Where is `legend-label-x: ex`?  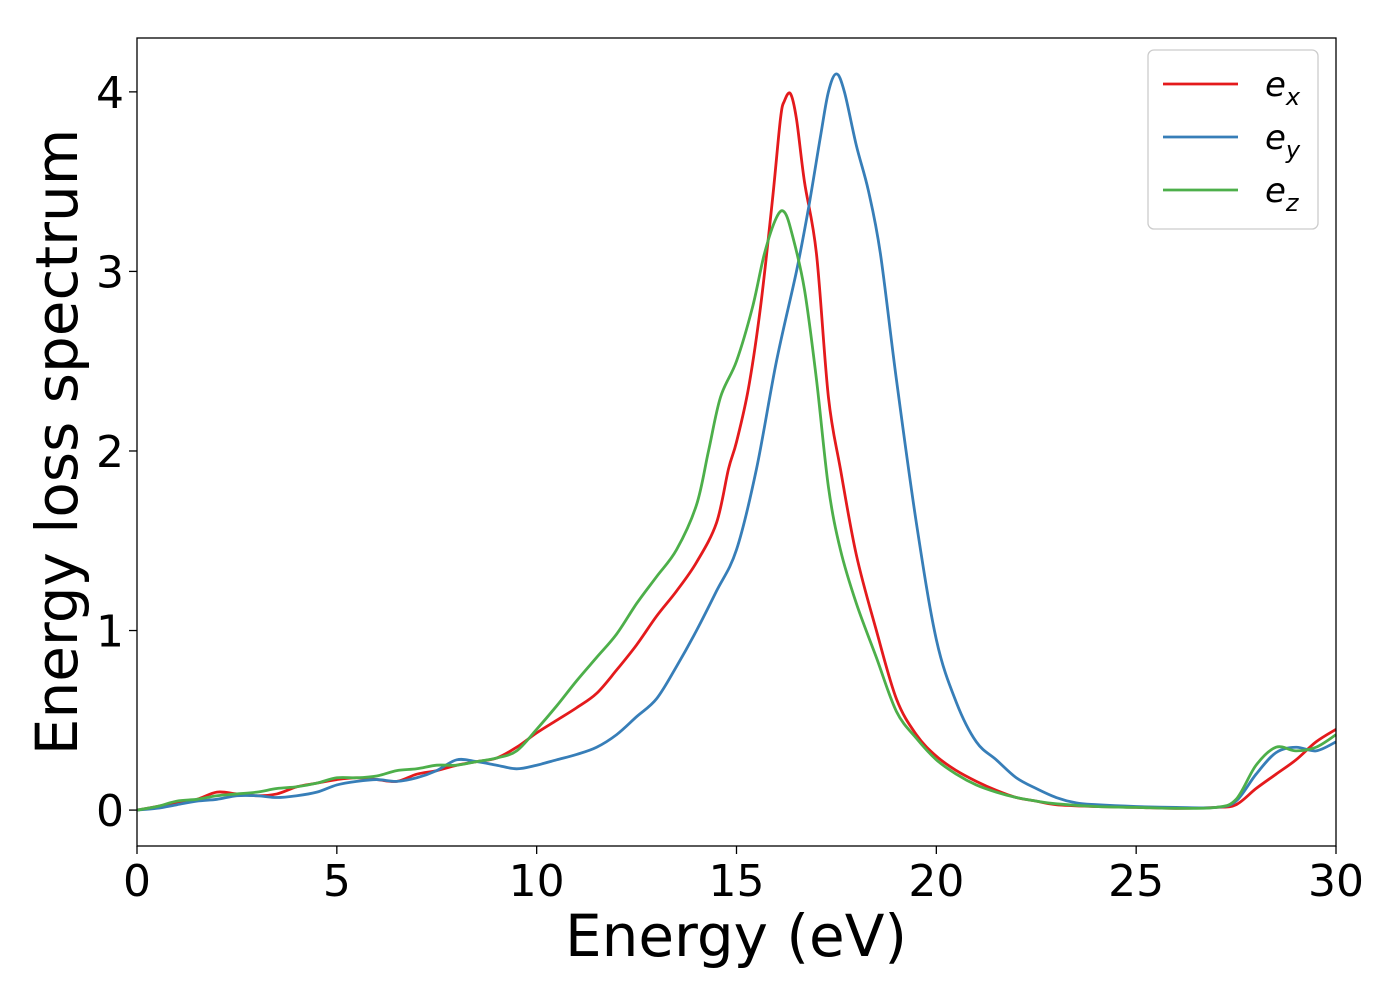 legend-label-x: ex is located at coordinates (1283, 88).